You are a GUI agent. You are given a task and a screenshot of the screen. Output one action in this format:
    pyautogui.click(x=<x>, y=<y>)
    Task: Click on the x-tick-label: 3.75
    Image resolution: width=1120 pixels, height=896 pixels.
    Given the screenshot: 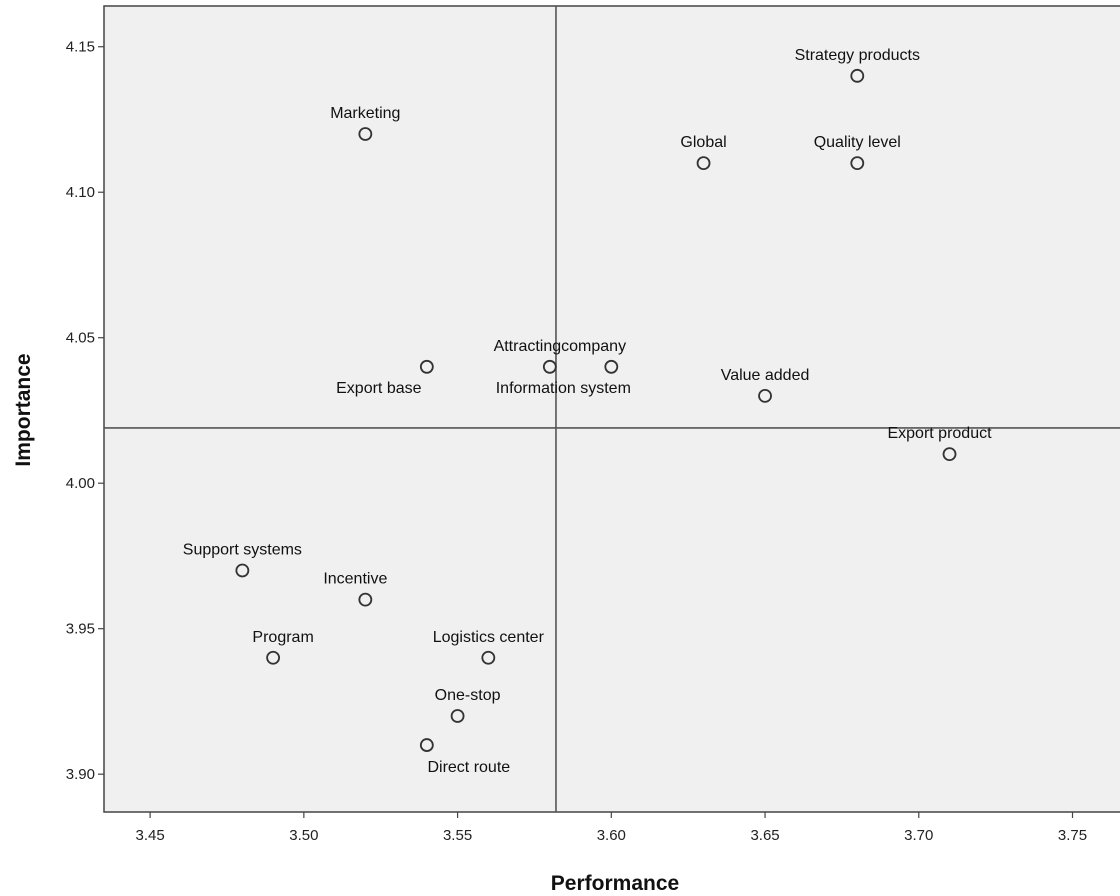 What is the action you would take?
    pyautogui.click(x=1072, y=835)
    